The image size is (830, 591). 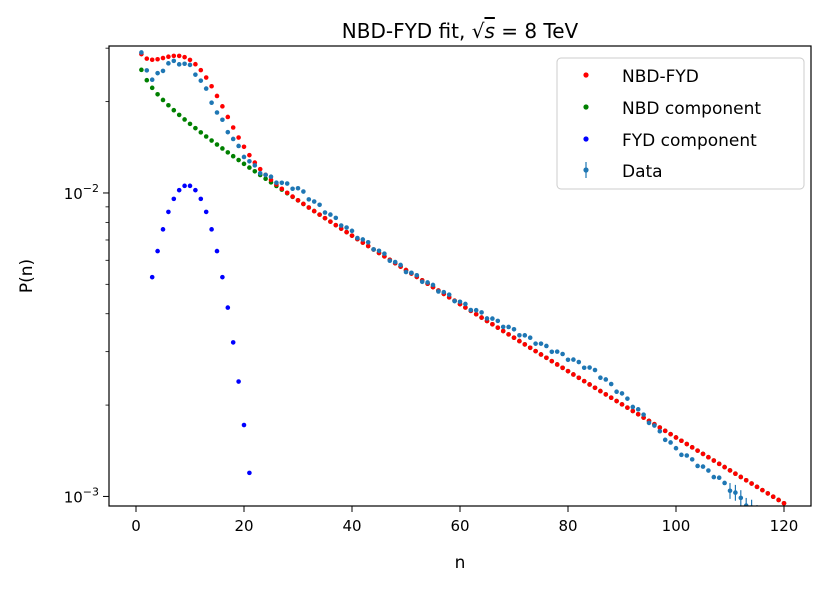 What do you see at coordinates (460, 563) in the screenshot?
I see `x-axis-label: n` at bounding box center [460, 563].